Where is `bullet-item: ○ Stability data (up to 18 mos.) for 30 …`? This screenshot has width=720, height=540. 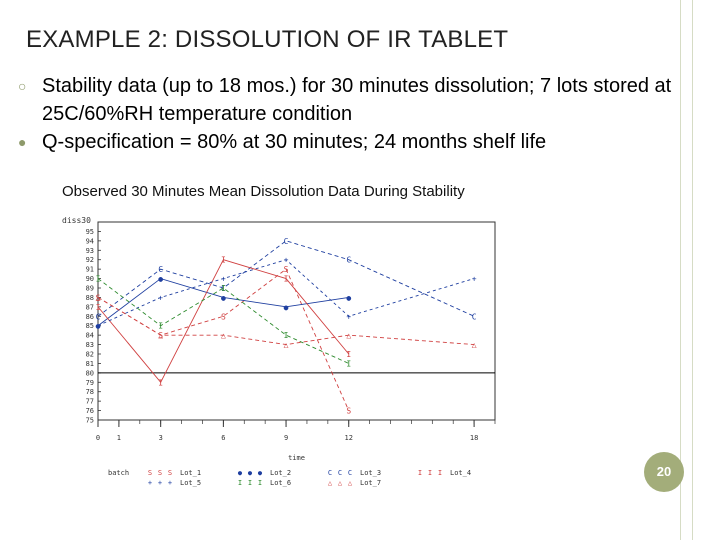
bullet-item: ○ Stability data (up to 18 mos.) for 30 … is located at coordinates (348, 100).